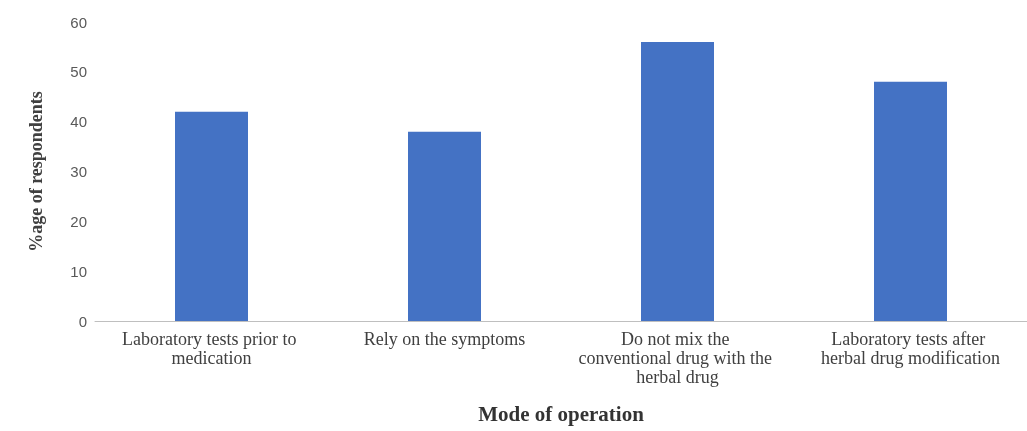 The width and height of the screenshot is (1027, 431). What do you see at coordinates (78, 22) in the screenshot?
I see `y-tick-label: 60` at bounding box center [78, 22].